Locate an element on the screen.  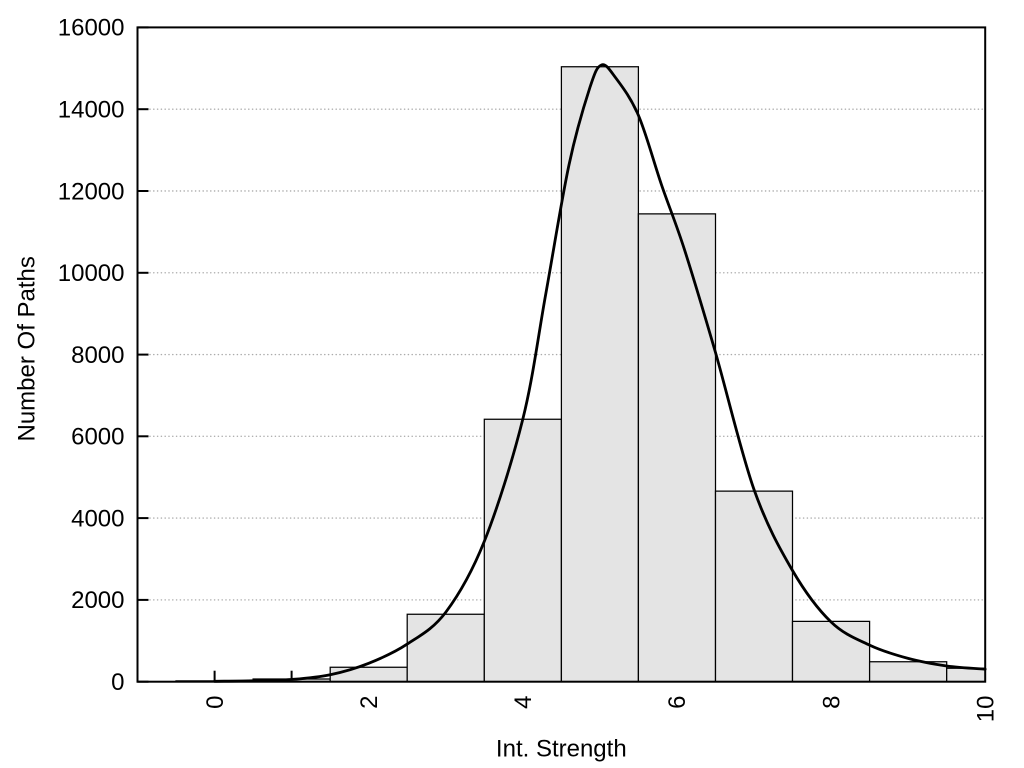
svg-text: 10 is located at coordinates (986, 709).